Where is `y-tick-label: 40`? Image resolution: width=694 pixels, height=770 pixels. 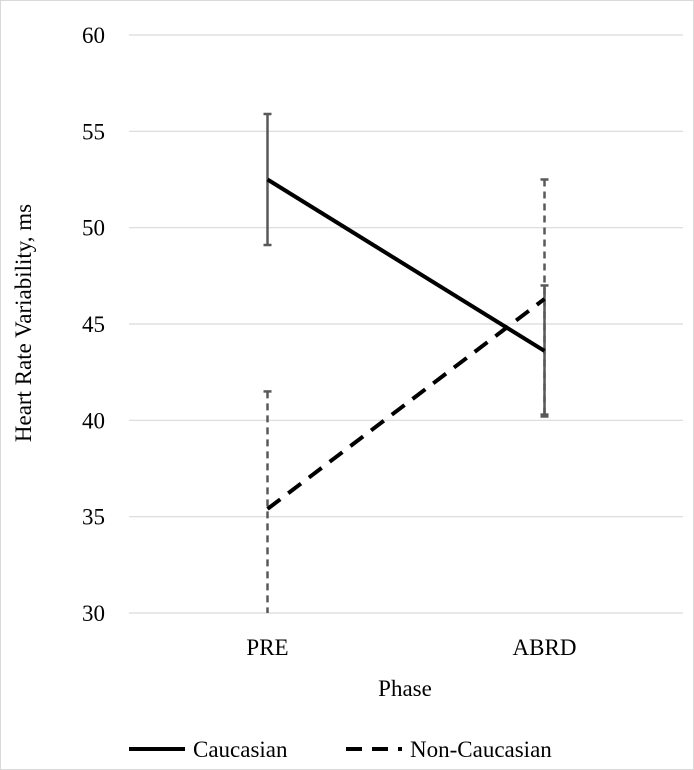
y-tick-label: 40 is located at coordinates (93, 420).